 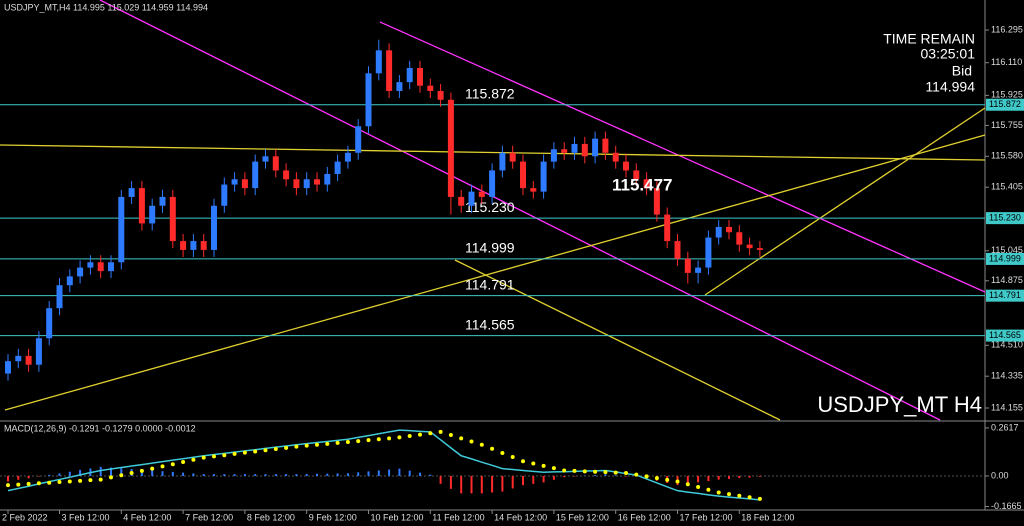 What do you see at coordinates (490, 93) in the screenshot?
I see `level-label: 115.872` at bounding box center [490, 93].